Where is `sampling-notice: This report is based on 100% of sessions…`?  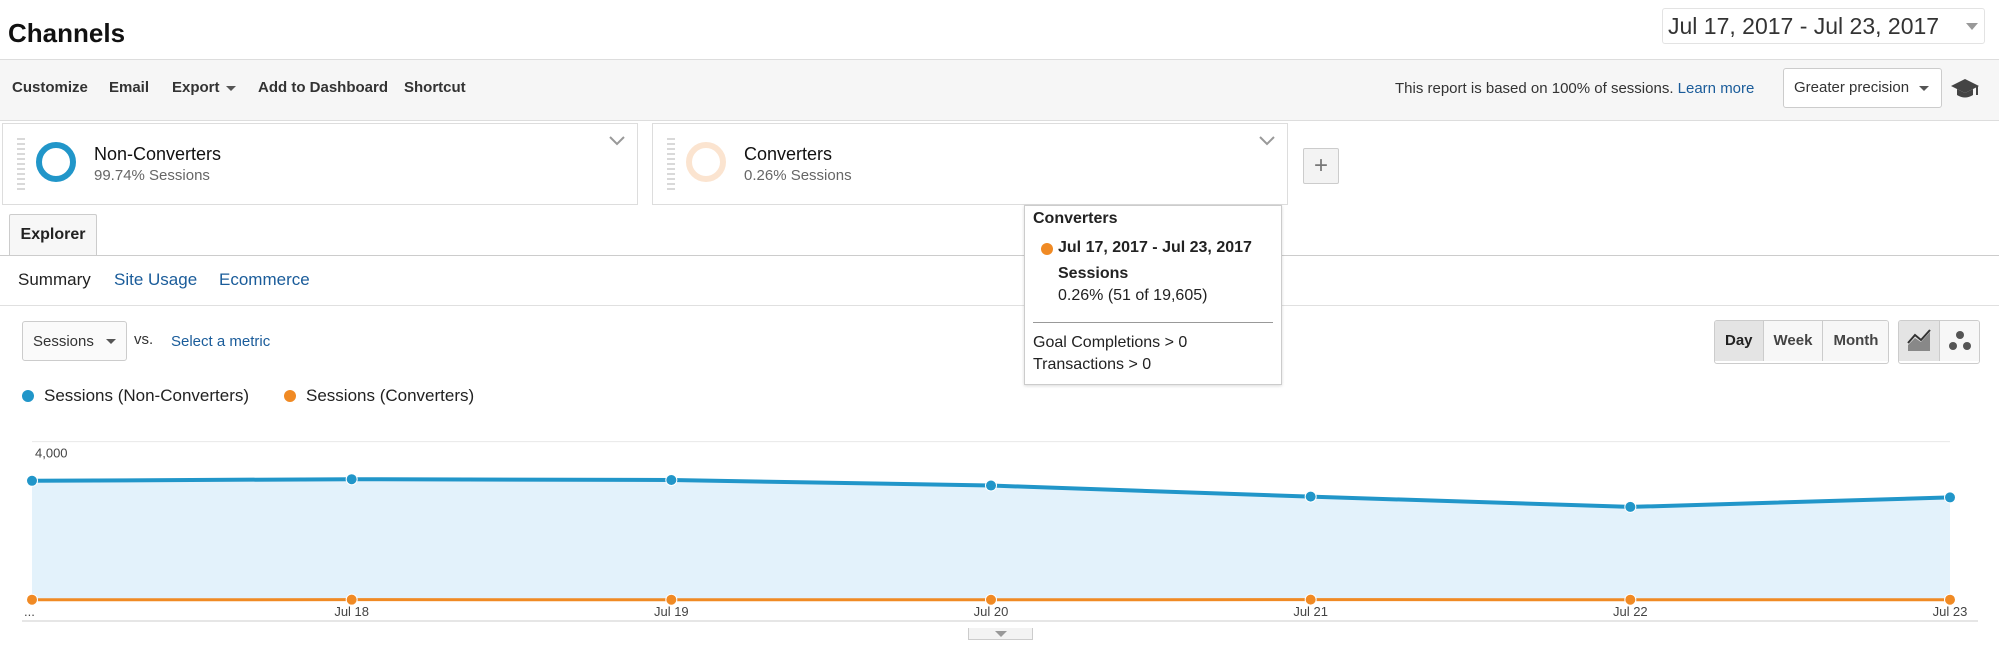
sampling-notice: This report is based on 100% of sessions… is located at coordinates (1574, 88).